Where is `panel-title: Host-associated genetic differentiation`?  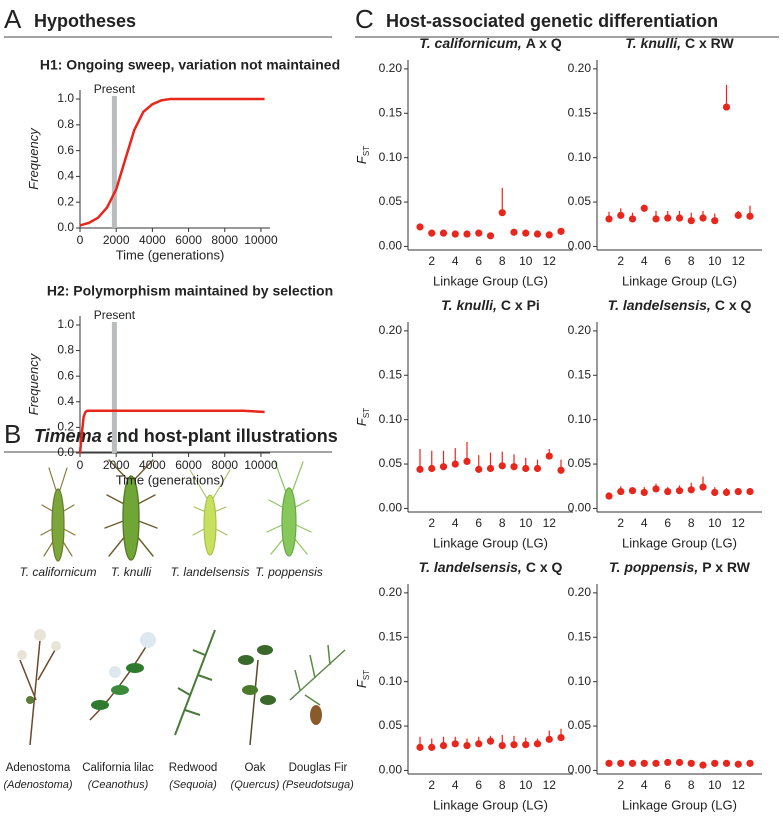 panel-title: Host-associated genetic differentiation is located at coordinates (552, 21).